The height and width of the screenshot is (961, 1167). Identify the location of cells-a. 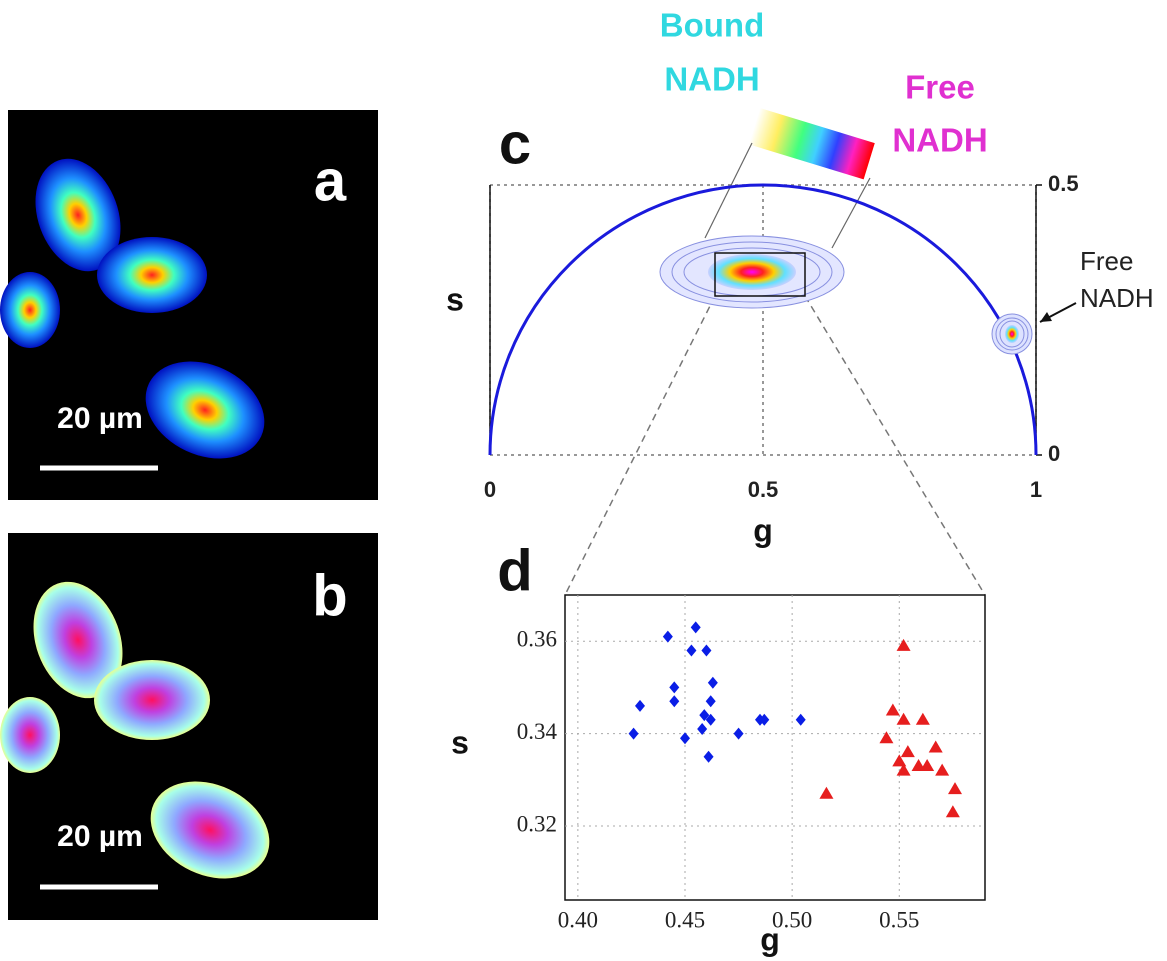
(132, 308).